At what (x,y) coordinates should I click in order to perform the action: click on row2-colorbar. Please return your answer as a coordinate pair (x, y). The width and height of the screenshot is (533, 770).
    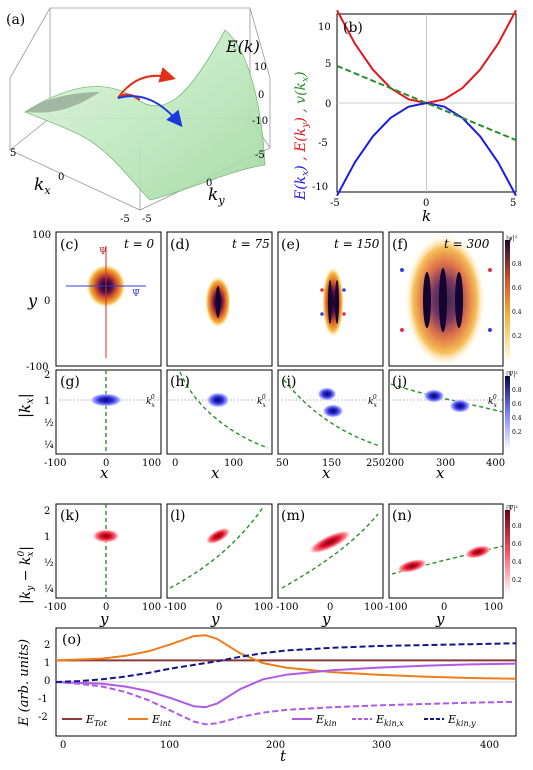
    Looking at the image, I should click on (507, 413).